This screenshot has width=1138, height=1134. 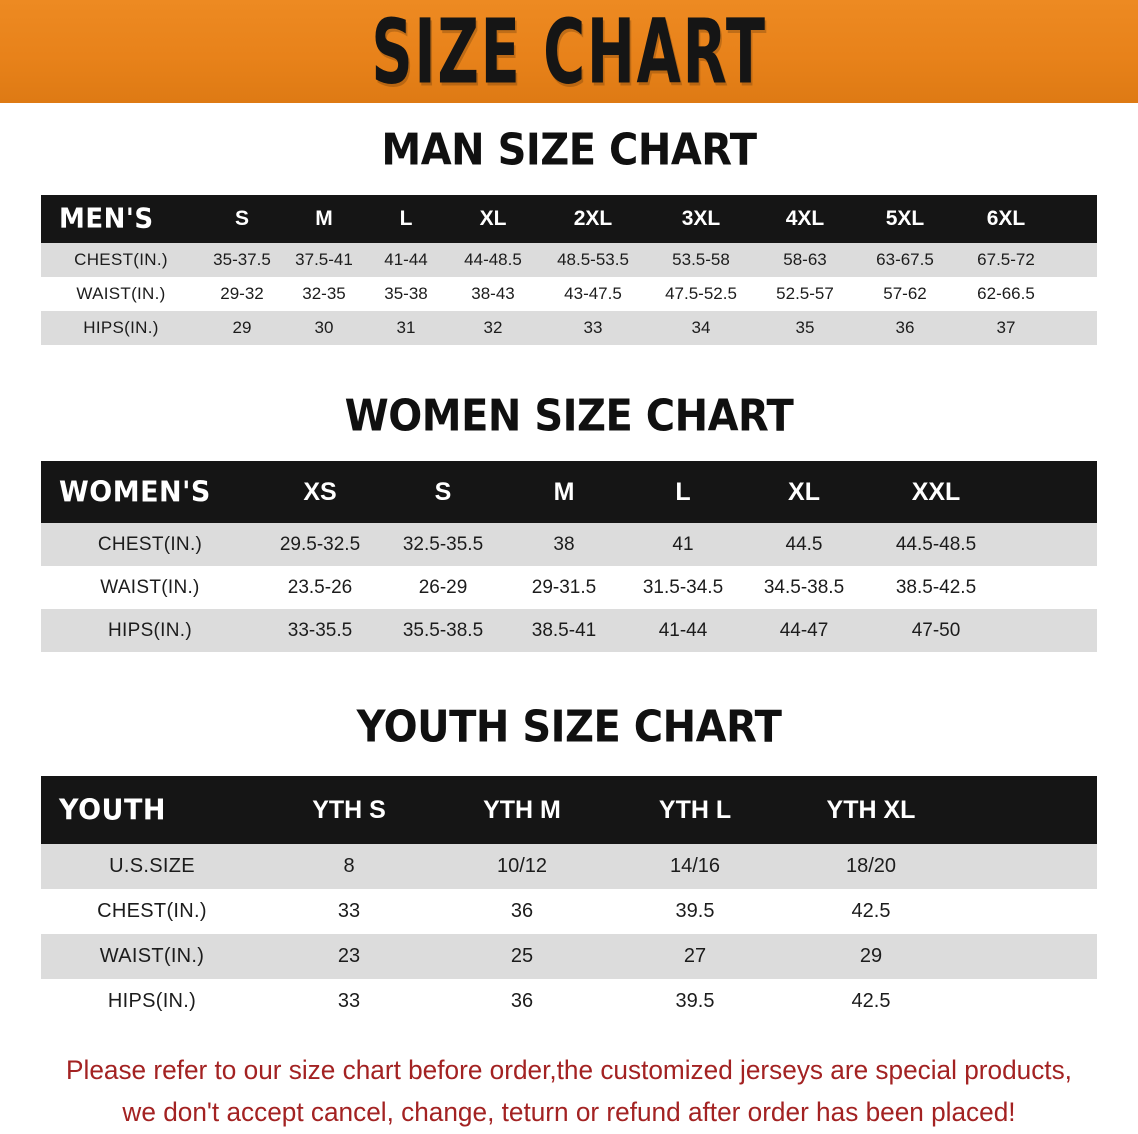 What do you see at coordinates (1052, 544) in the screenshot?
I see `women-chest-pad` at bounding box center [1052, 544].